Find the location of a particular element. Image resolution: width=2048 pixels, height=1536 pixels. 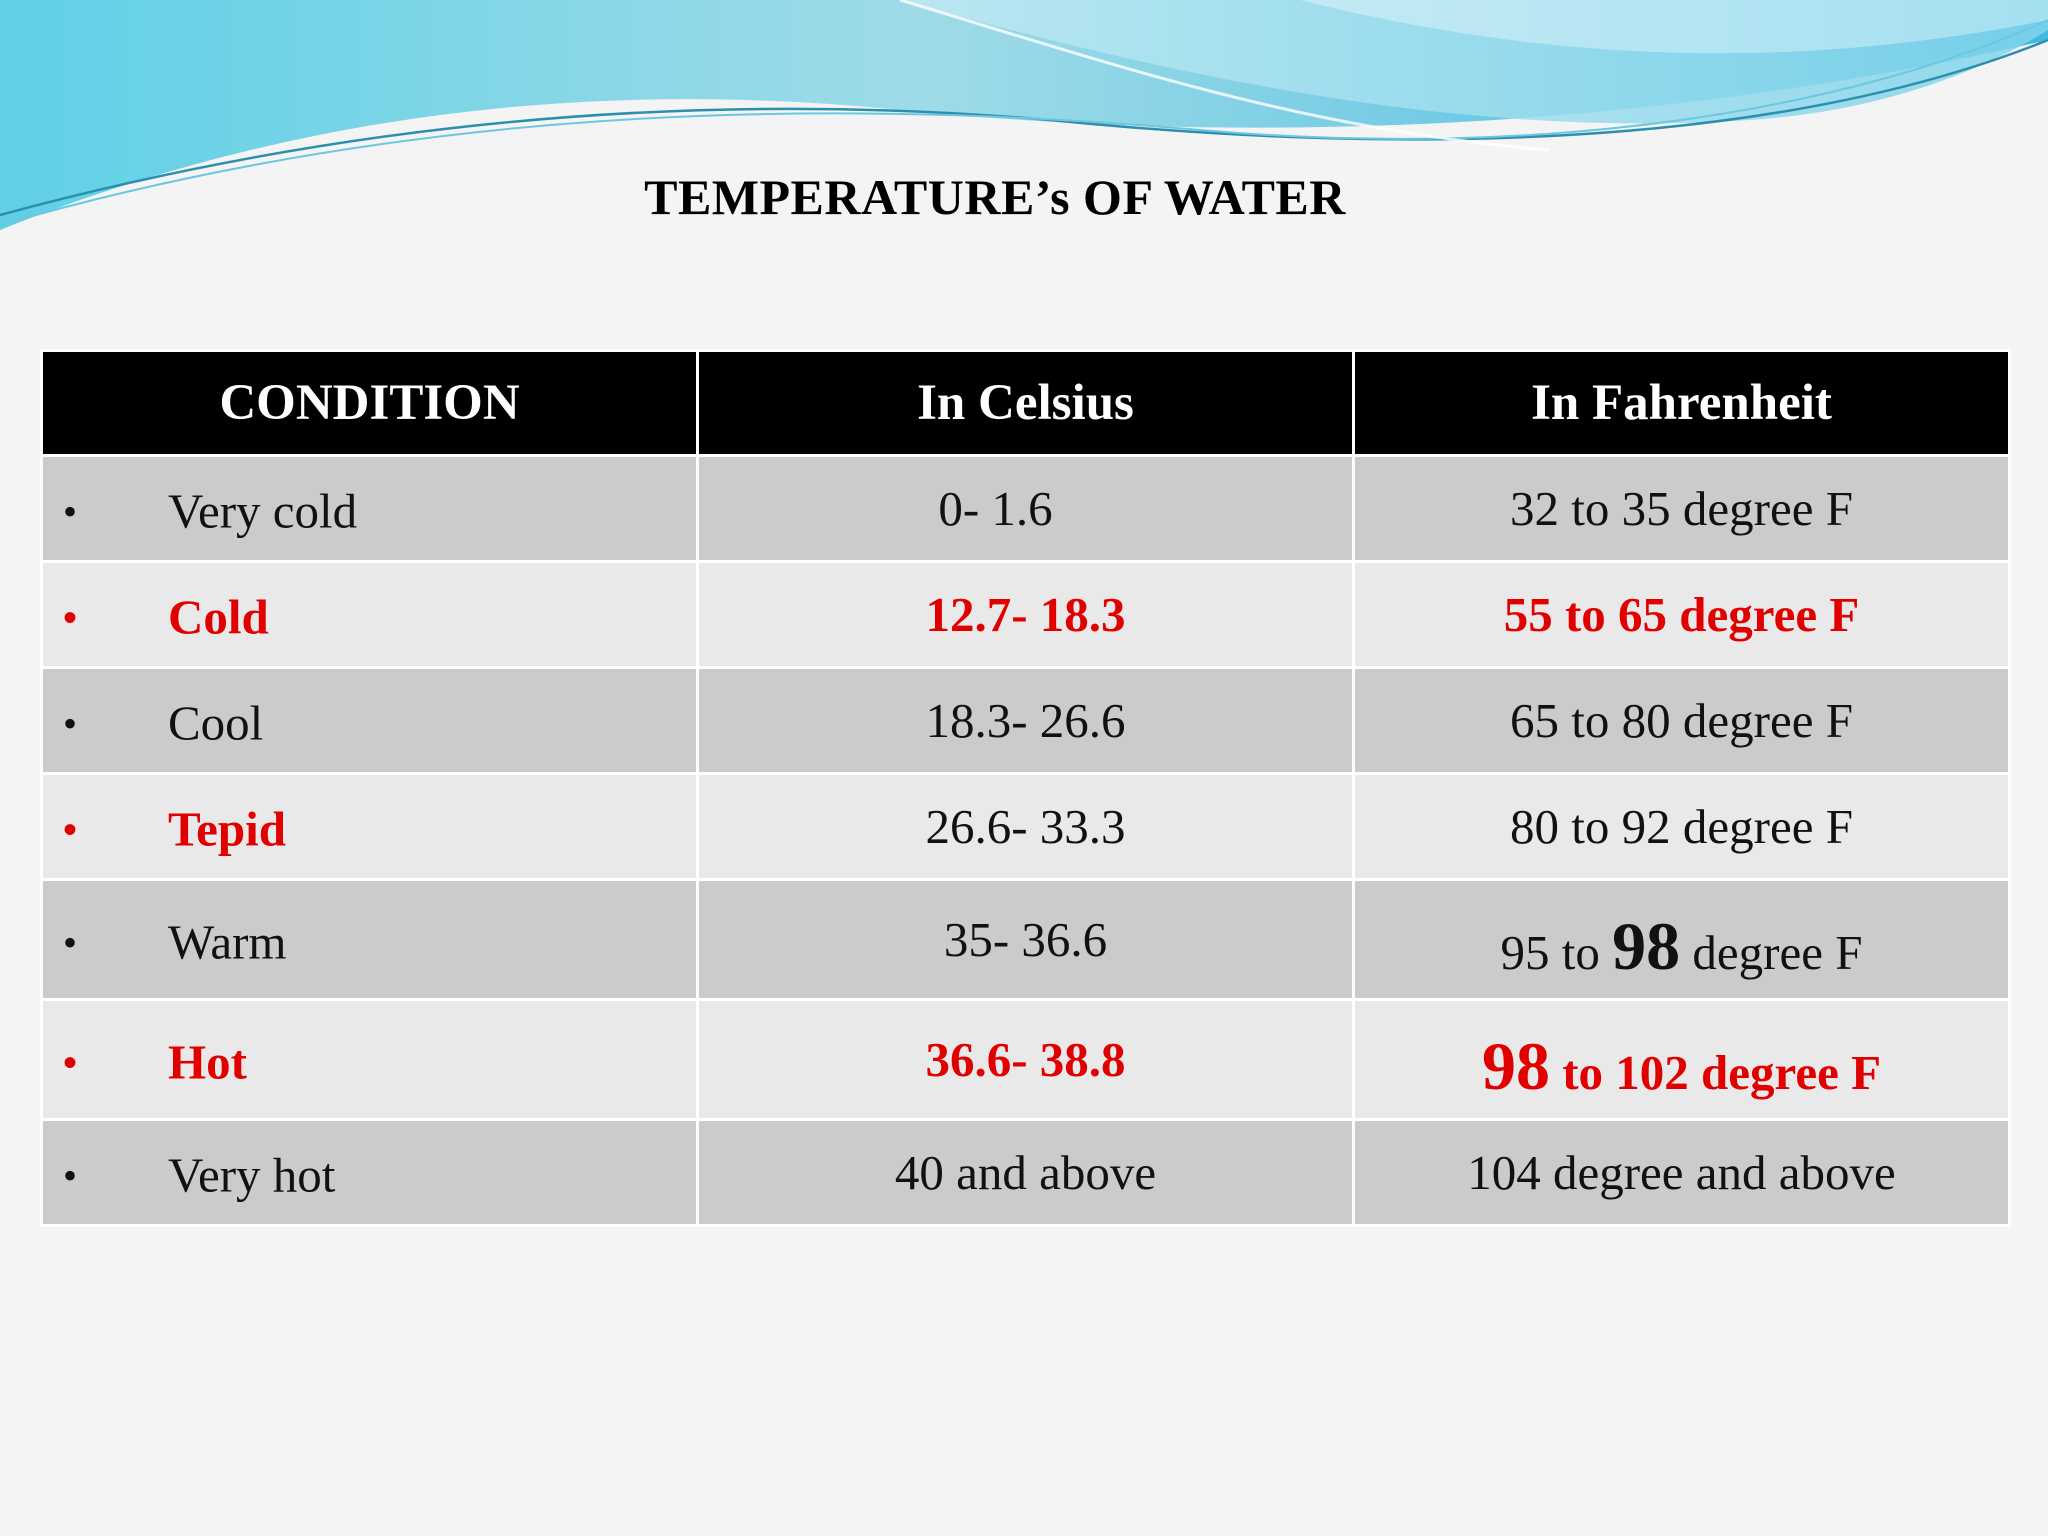

fahrenheit-text-suffix: to 102 degree F is located at coordinates (1715, 1072).